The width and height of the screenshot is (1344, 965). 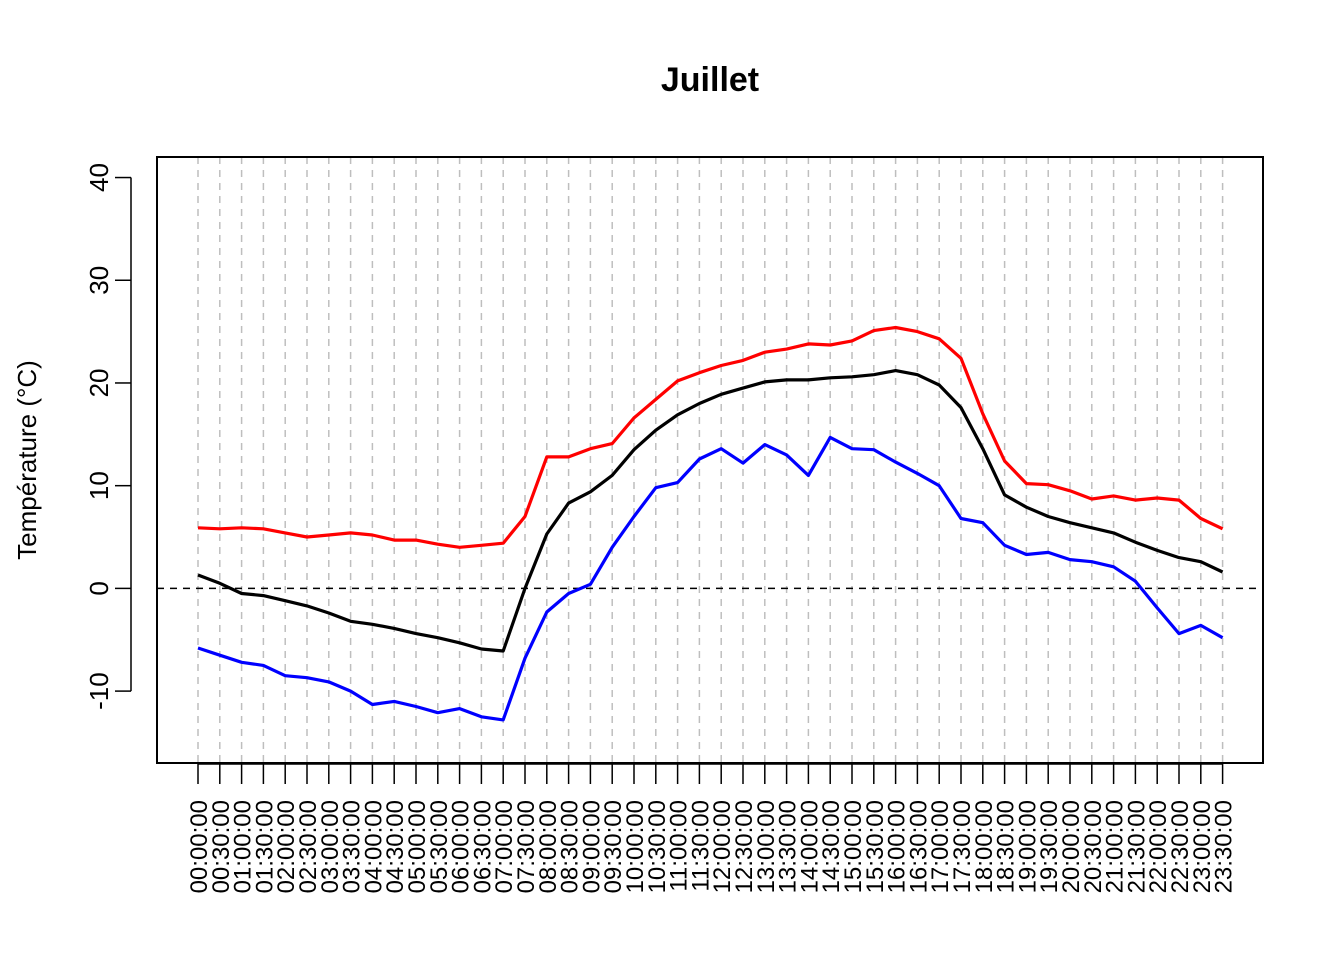 I want to click on x-tick-label: 04:00:00, so click(x=373, y=846).